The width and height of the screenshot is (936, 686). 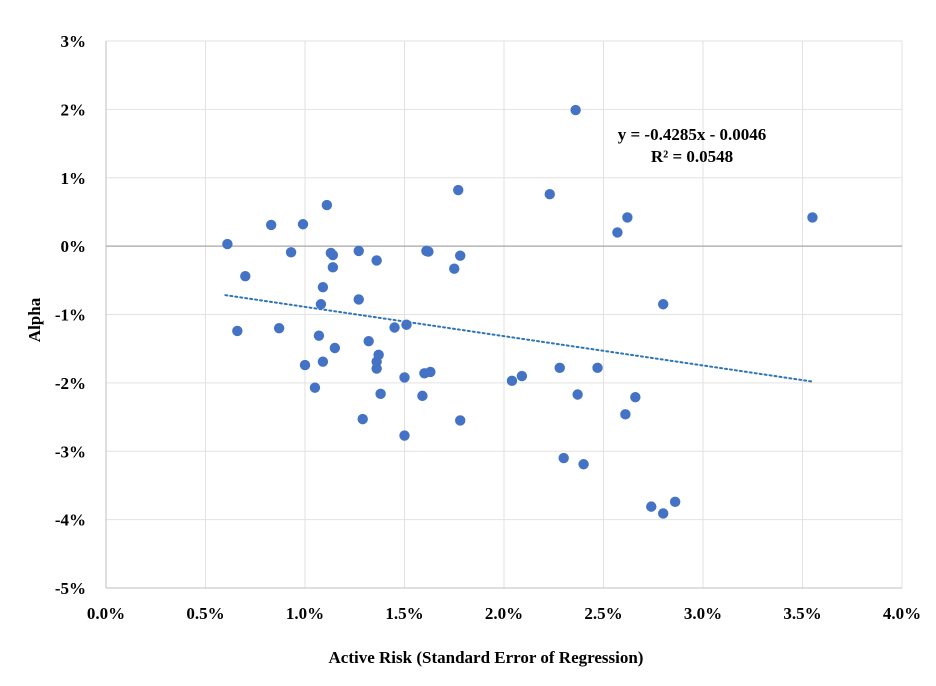 What do you see at coordinates (205, 613) in the screenshot?
I see `x-tick-label: 0.5%` at bounding box center [205, 613].